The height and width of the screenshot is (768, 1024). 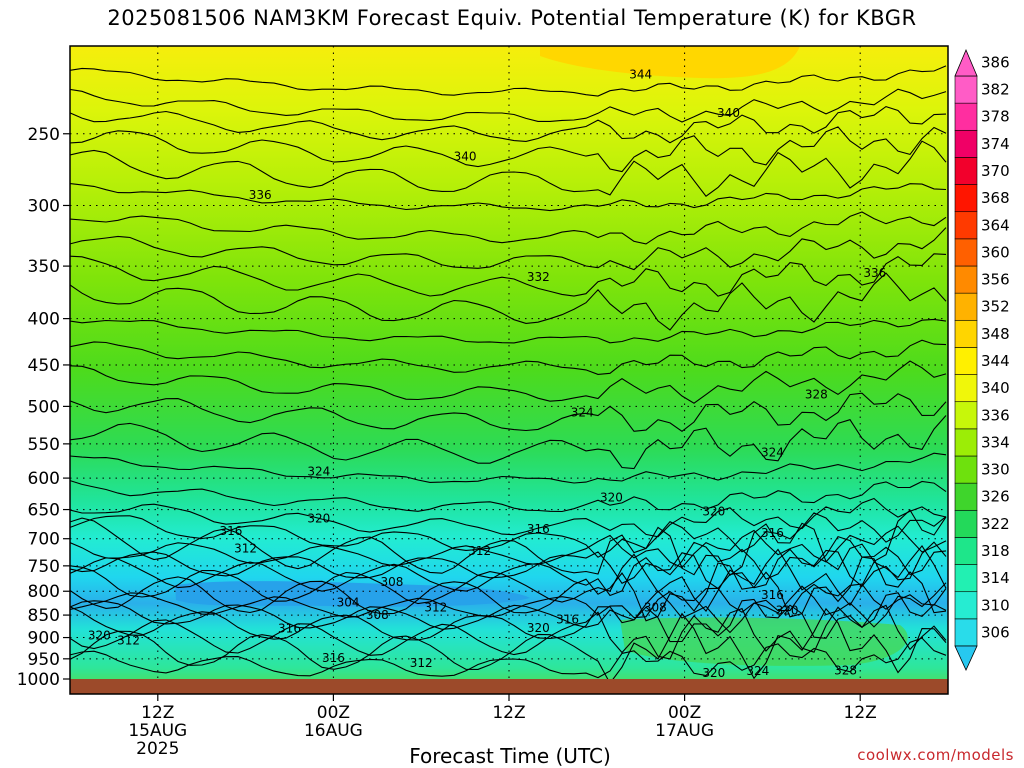 What do you see at coordinates (44, 511) in the screenshot?
I see `y-tick-label: 650` at bounding box center [44, 511].